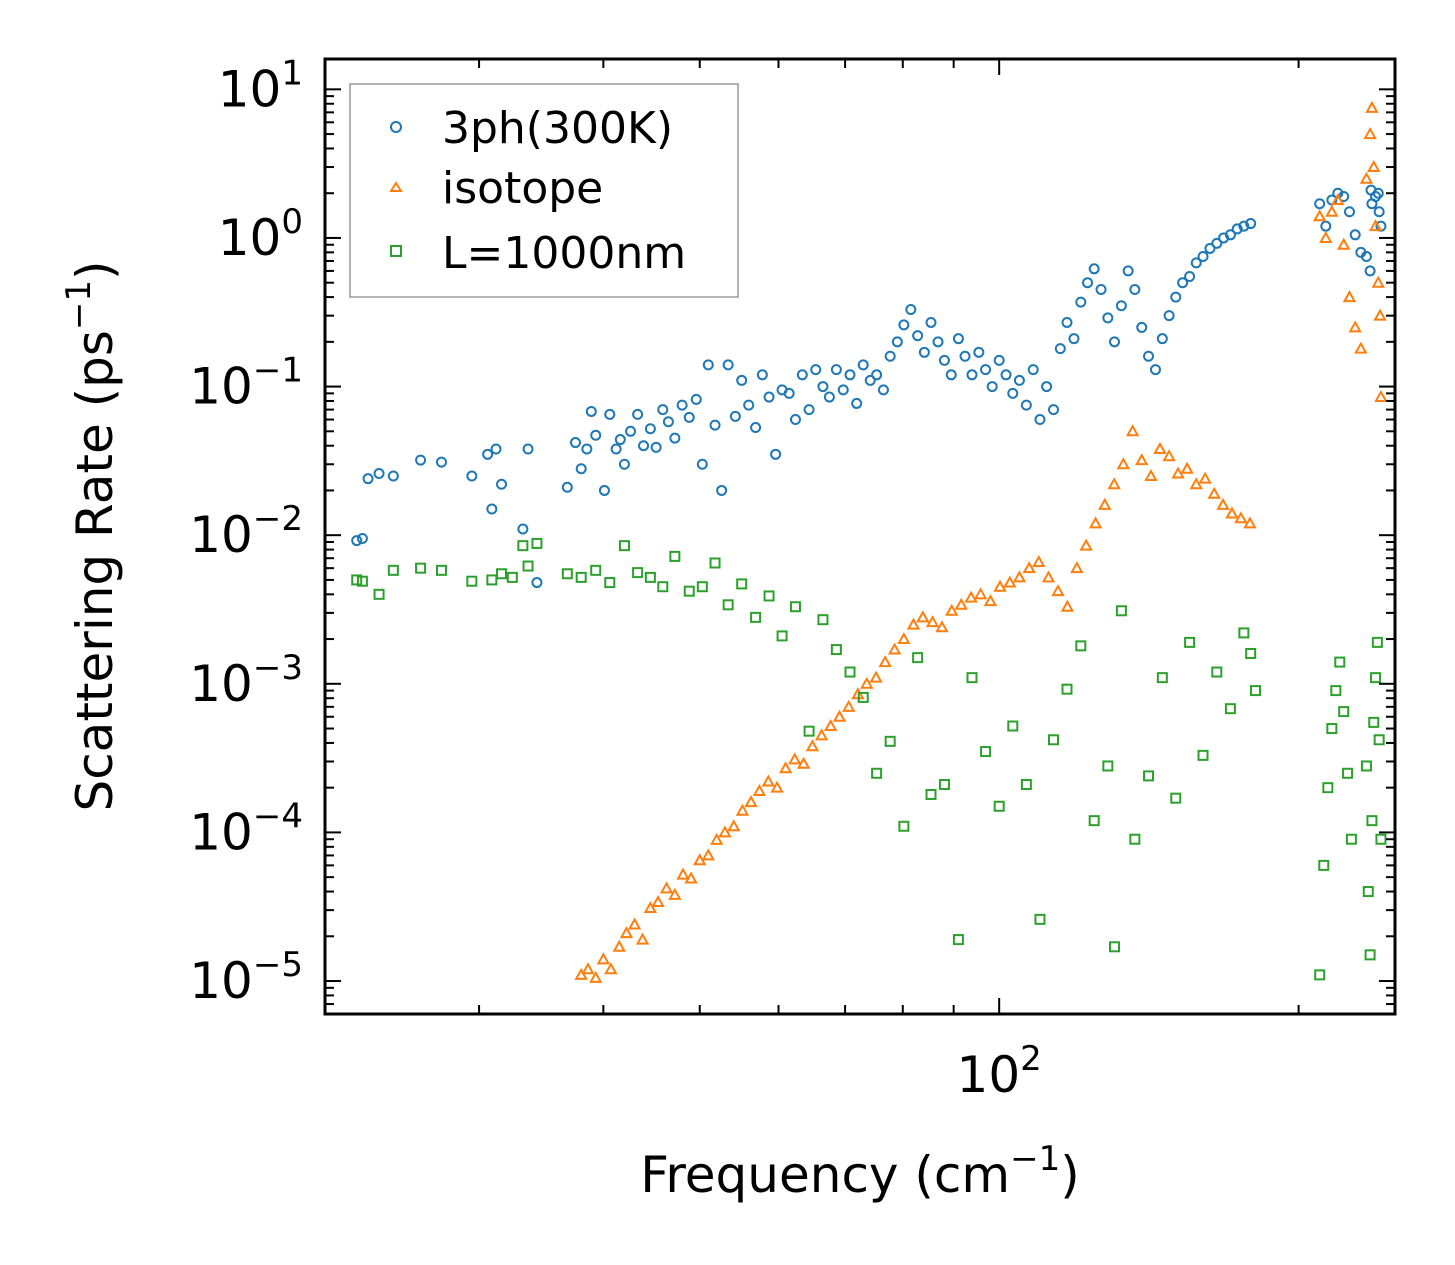 The image size is (1455, 1265). I want to click on y-tick-label: 10¹, so click(260, 85).